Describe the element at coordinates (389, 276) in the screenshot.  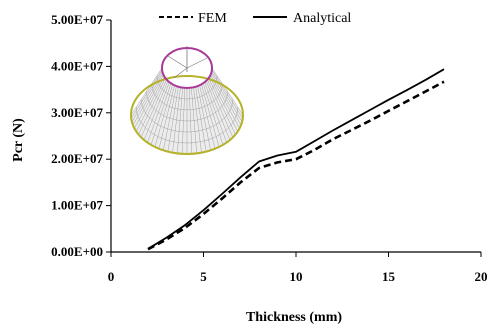
I see `x-tick-label: 15` at that location.